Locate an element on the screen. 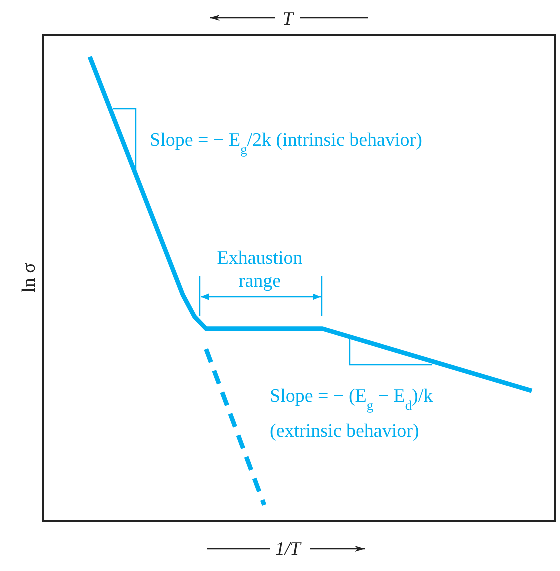 This screenshot has height=571, width=560. annotation: Slope = − (E$_{g}$ − E$_{d}$)/k is located at coordinates (352, 399).